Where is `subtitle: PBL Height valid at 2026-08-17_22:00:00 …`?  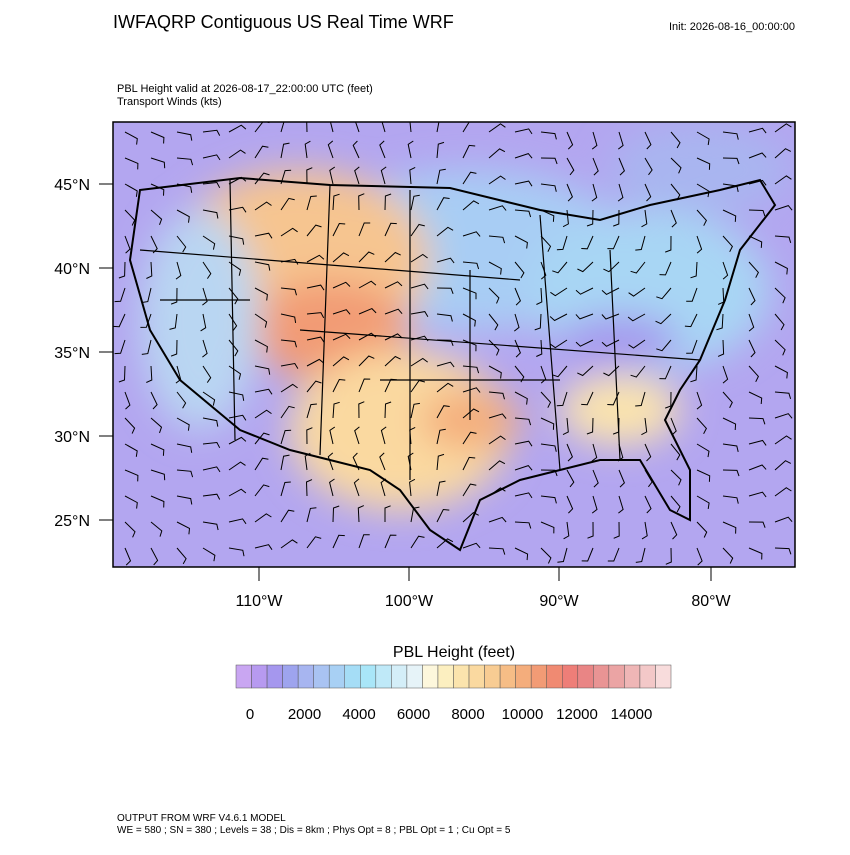 subtitle: PBL Height valid at 2026-08-17_22:00:00 … is located at coordinates (245, 89).